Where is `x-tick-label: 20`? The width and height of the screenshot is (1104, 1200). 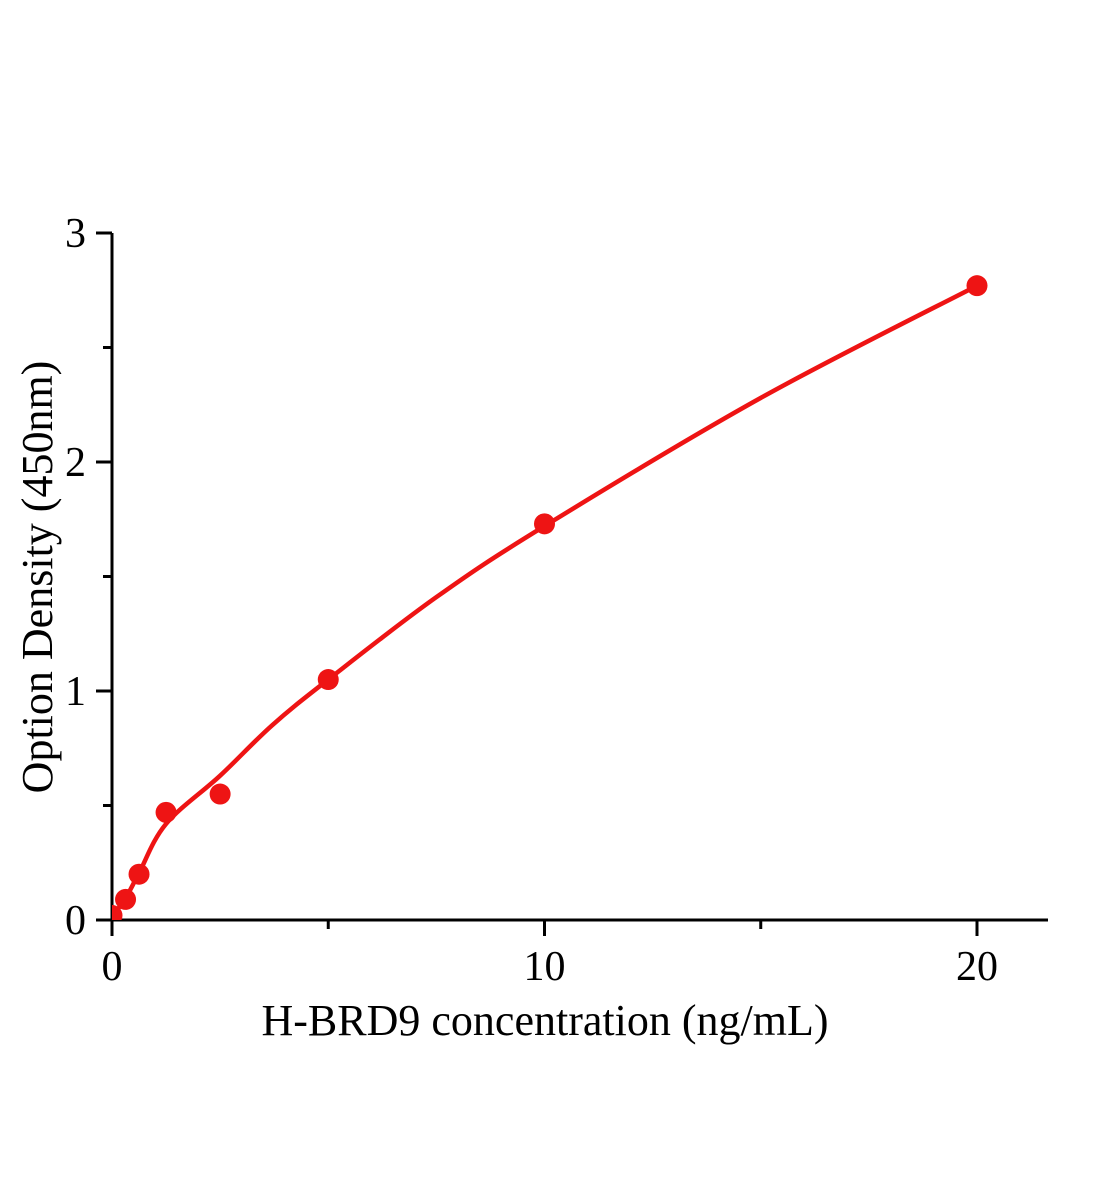
x-tick-label: 20 is located at coordinates (977, 967).